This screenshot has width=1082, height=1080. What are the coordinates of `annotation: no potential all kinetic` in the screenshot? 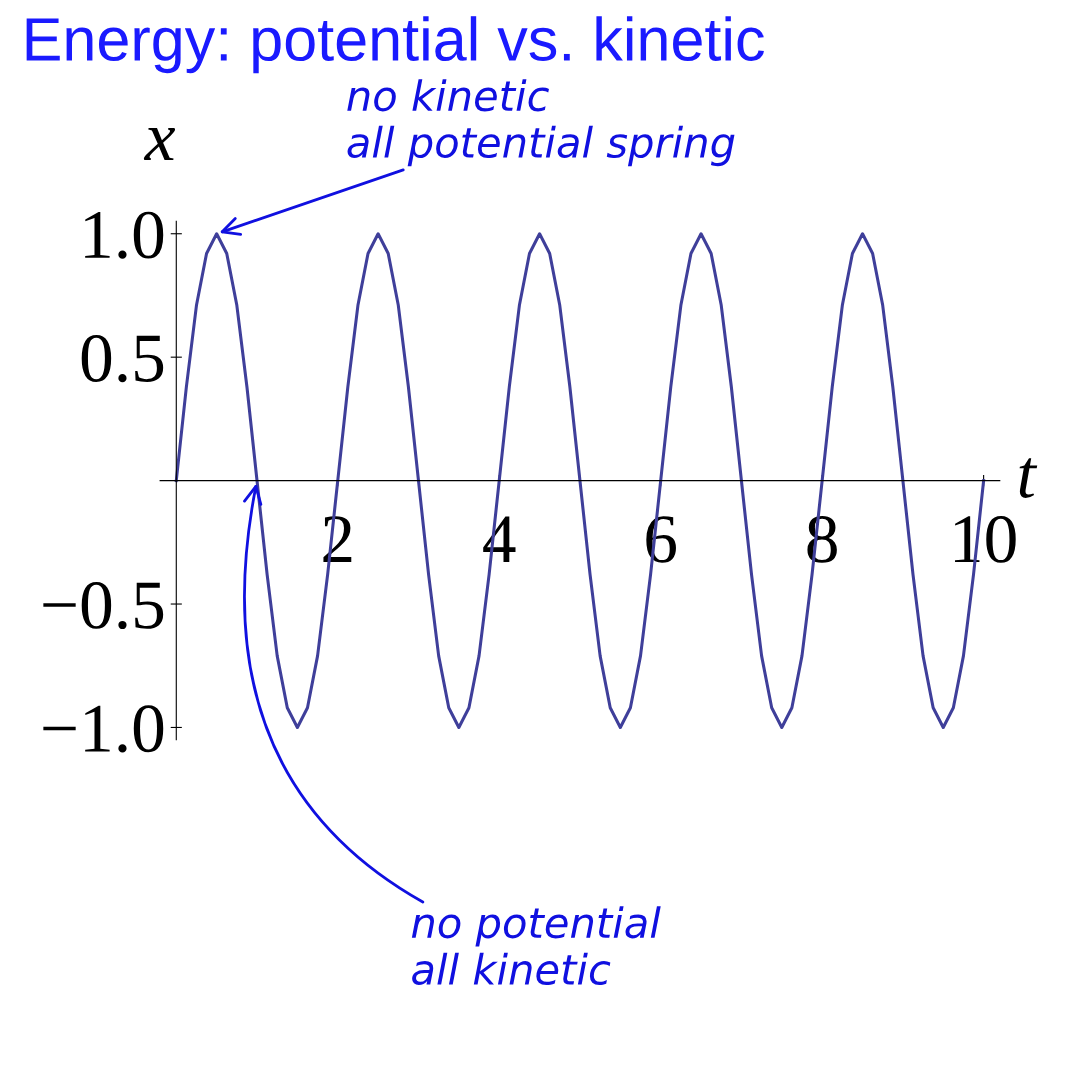 It's located at (536, 946).